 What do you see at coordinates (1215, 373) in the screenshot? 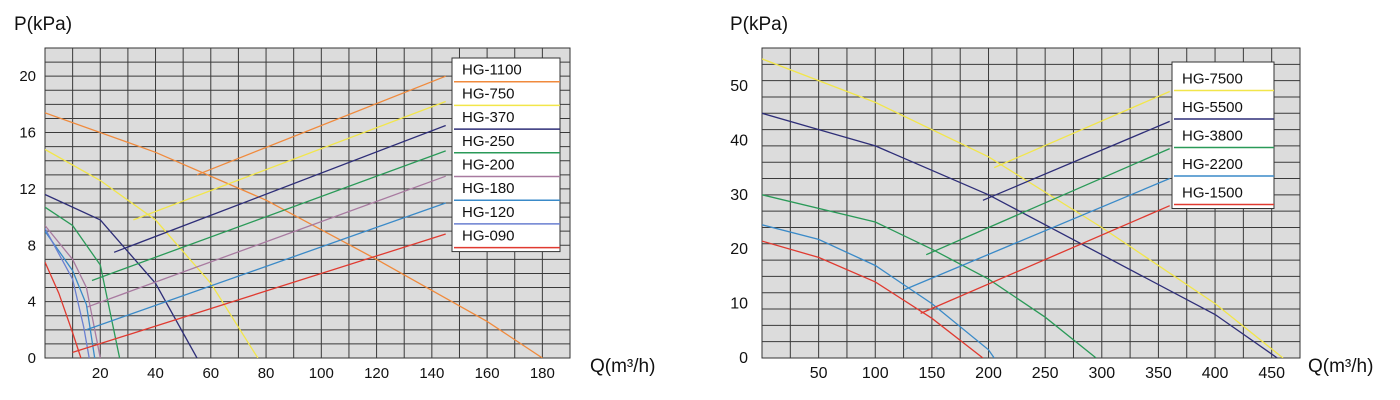
I see `x-tick-label: 400` at bounding box center [1215, 373].